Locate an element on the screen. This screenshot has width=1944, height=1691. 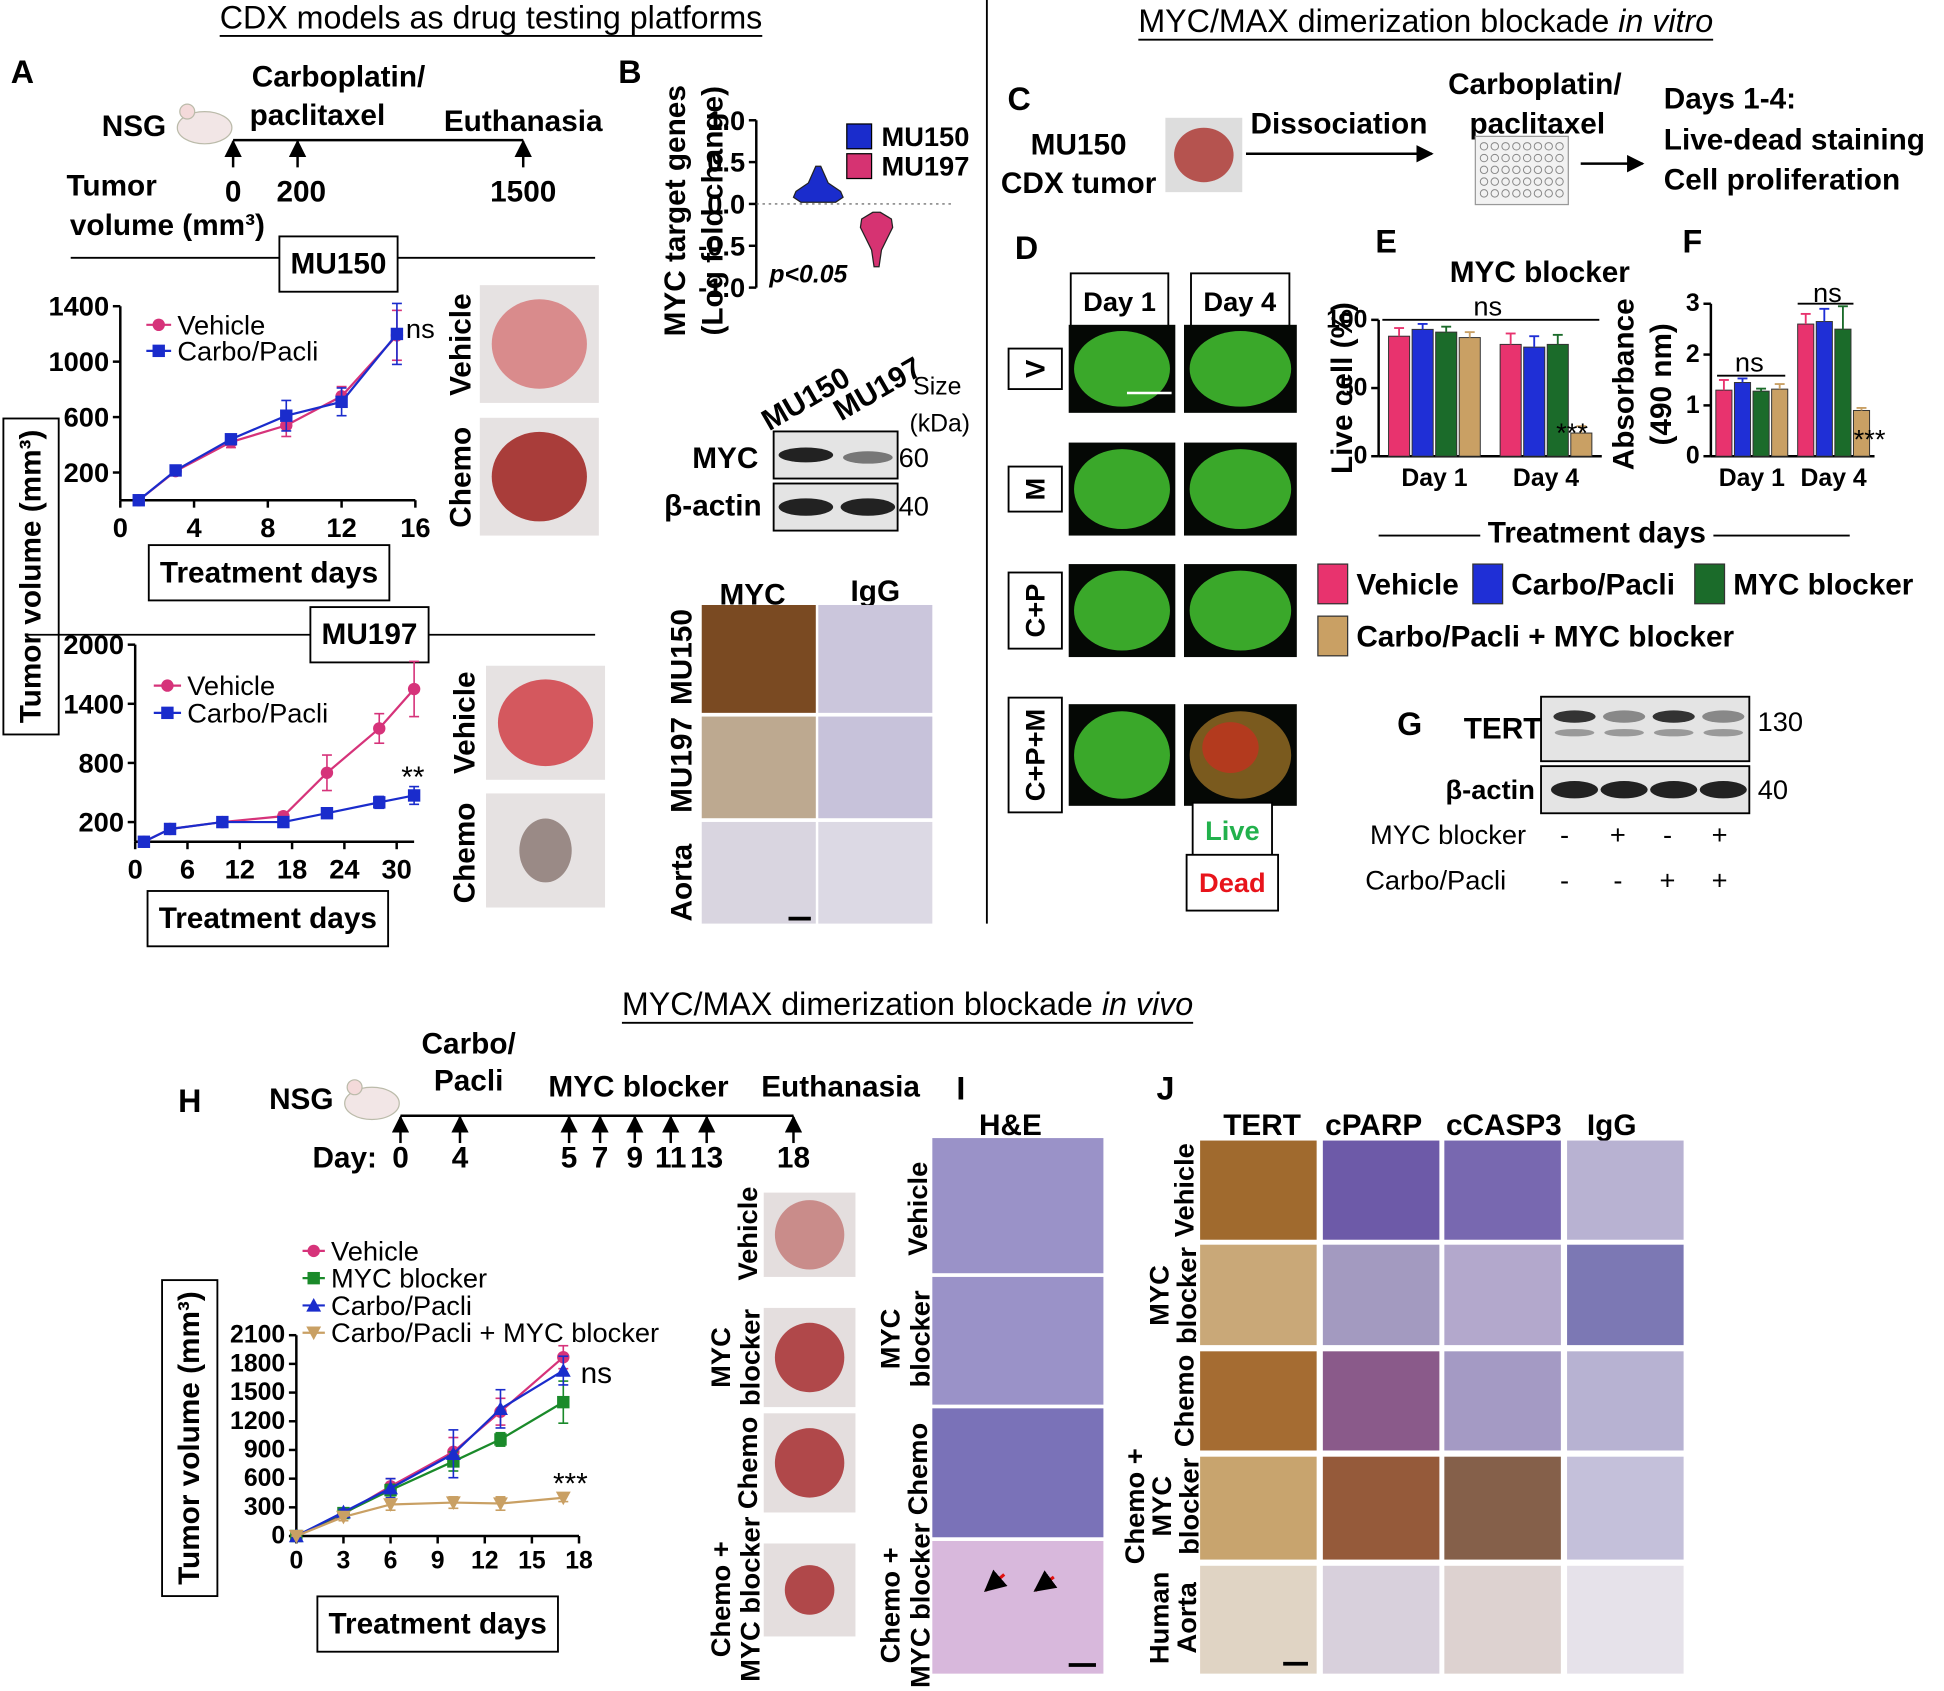
y-axis-label: Absorbance is located at coordinates (1624, 384).